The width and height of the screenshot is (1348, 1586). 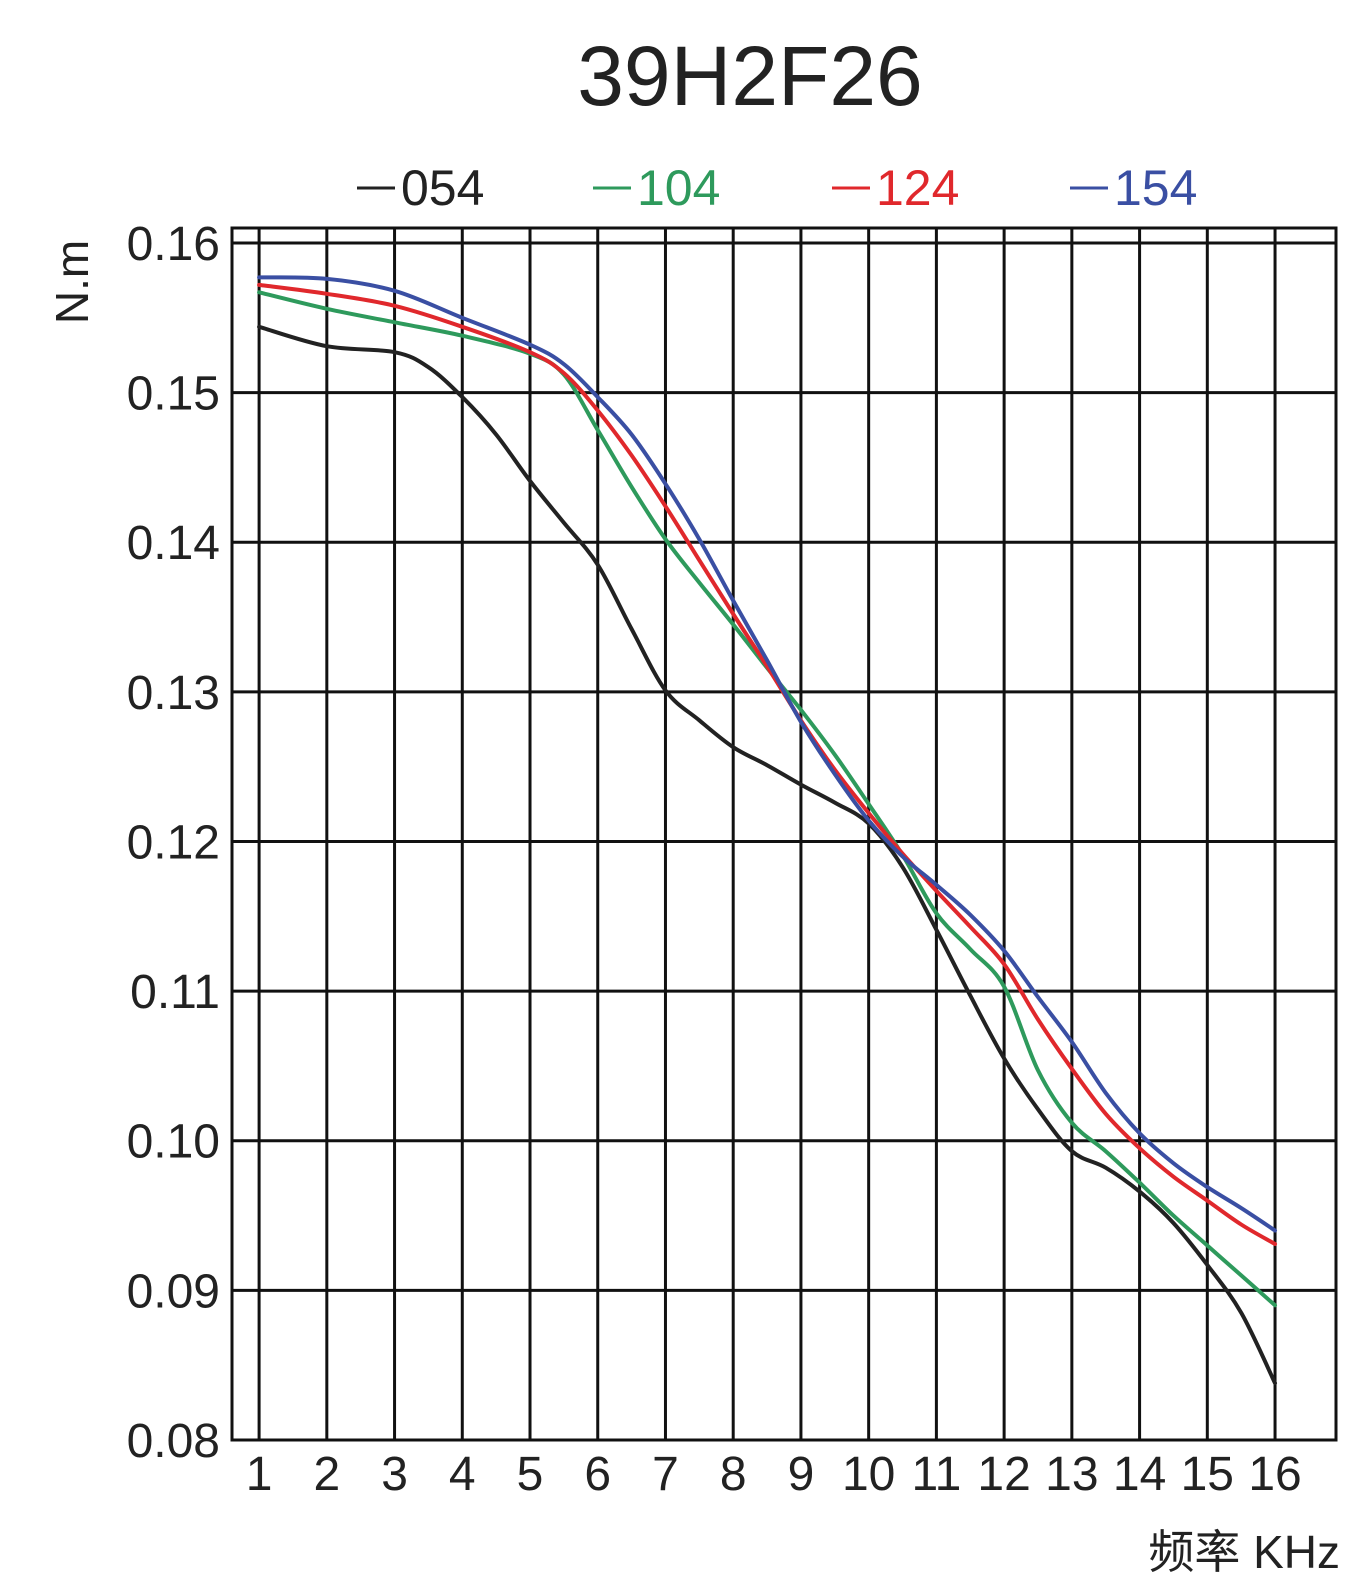 What do you see at coordinates (678, 188) in the screenshot?
I see `legend-label-104: 104` at bounding box center [678, 188].